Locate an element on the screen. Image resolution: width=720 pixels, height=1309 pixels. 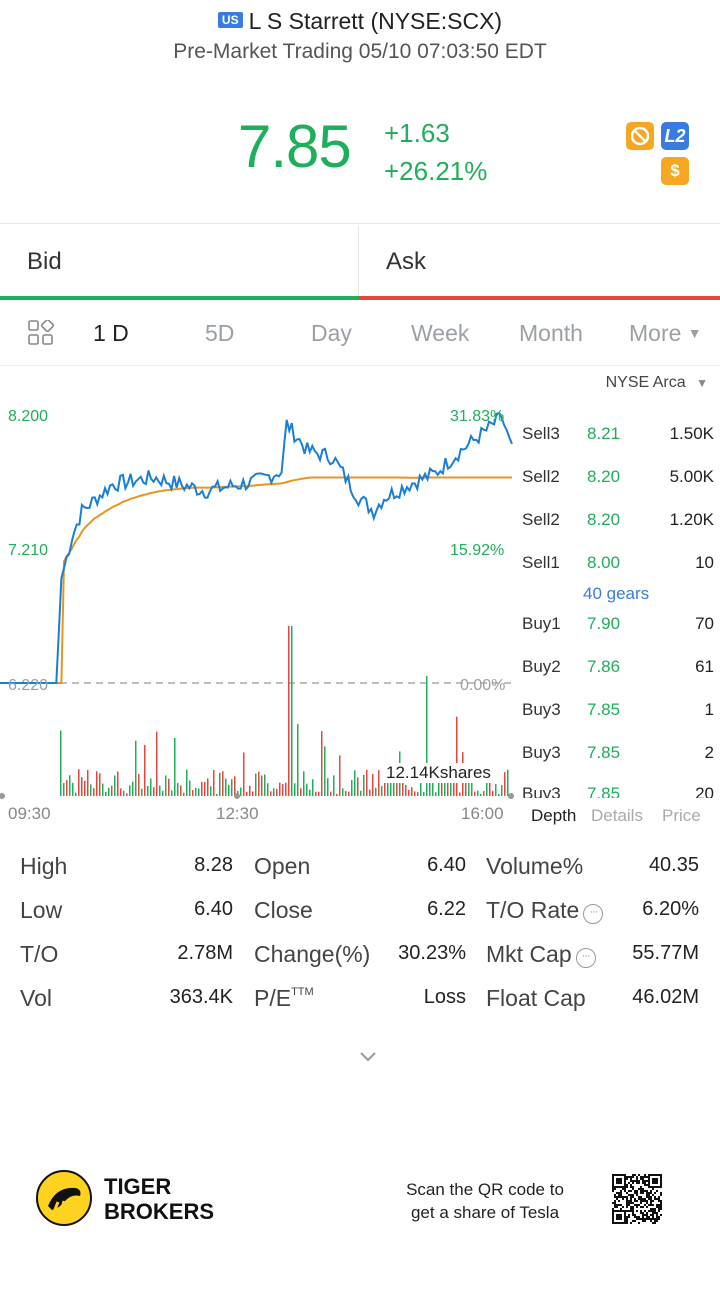
ask-panel: Ask is located at coordinates (539, 263).